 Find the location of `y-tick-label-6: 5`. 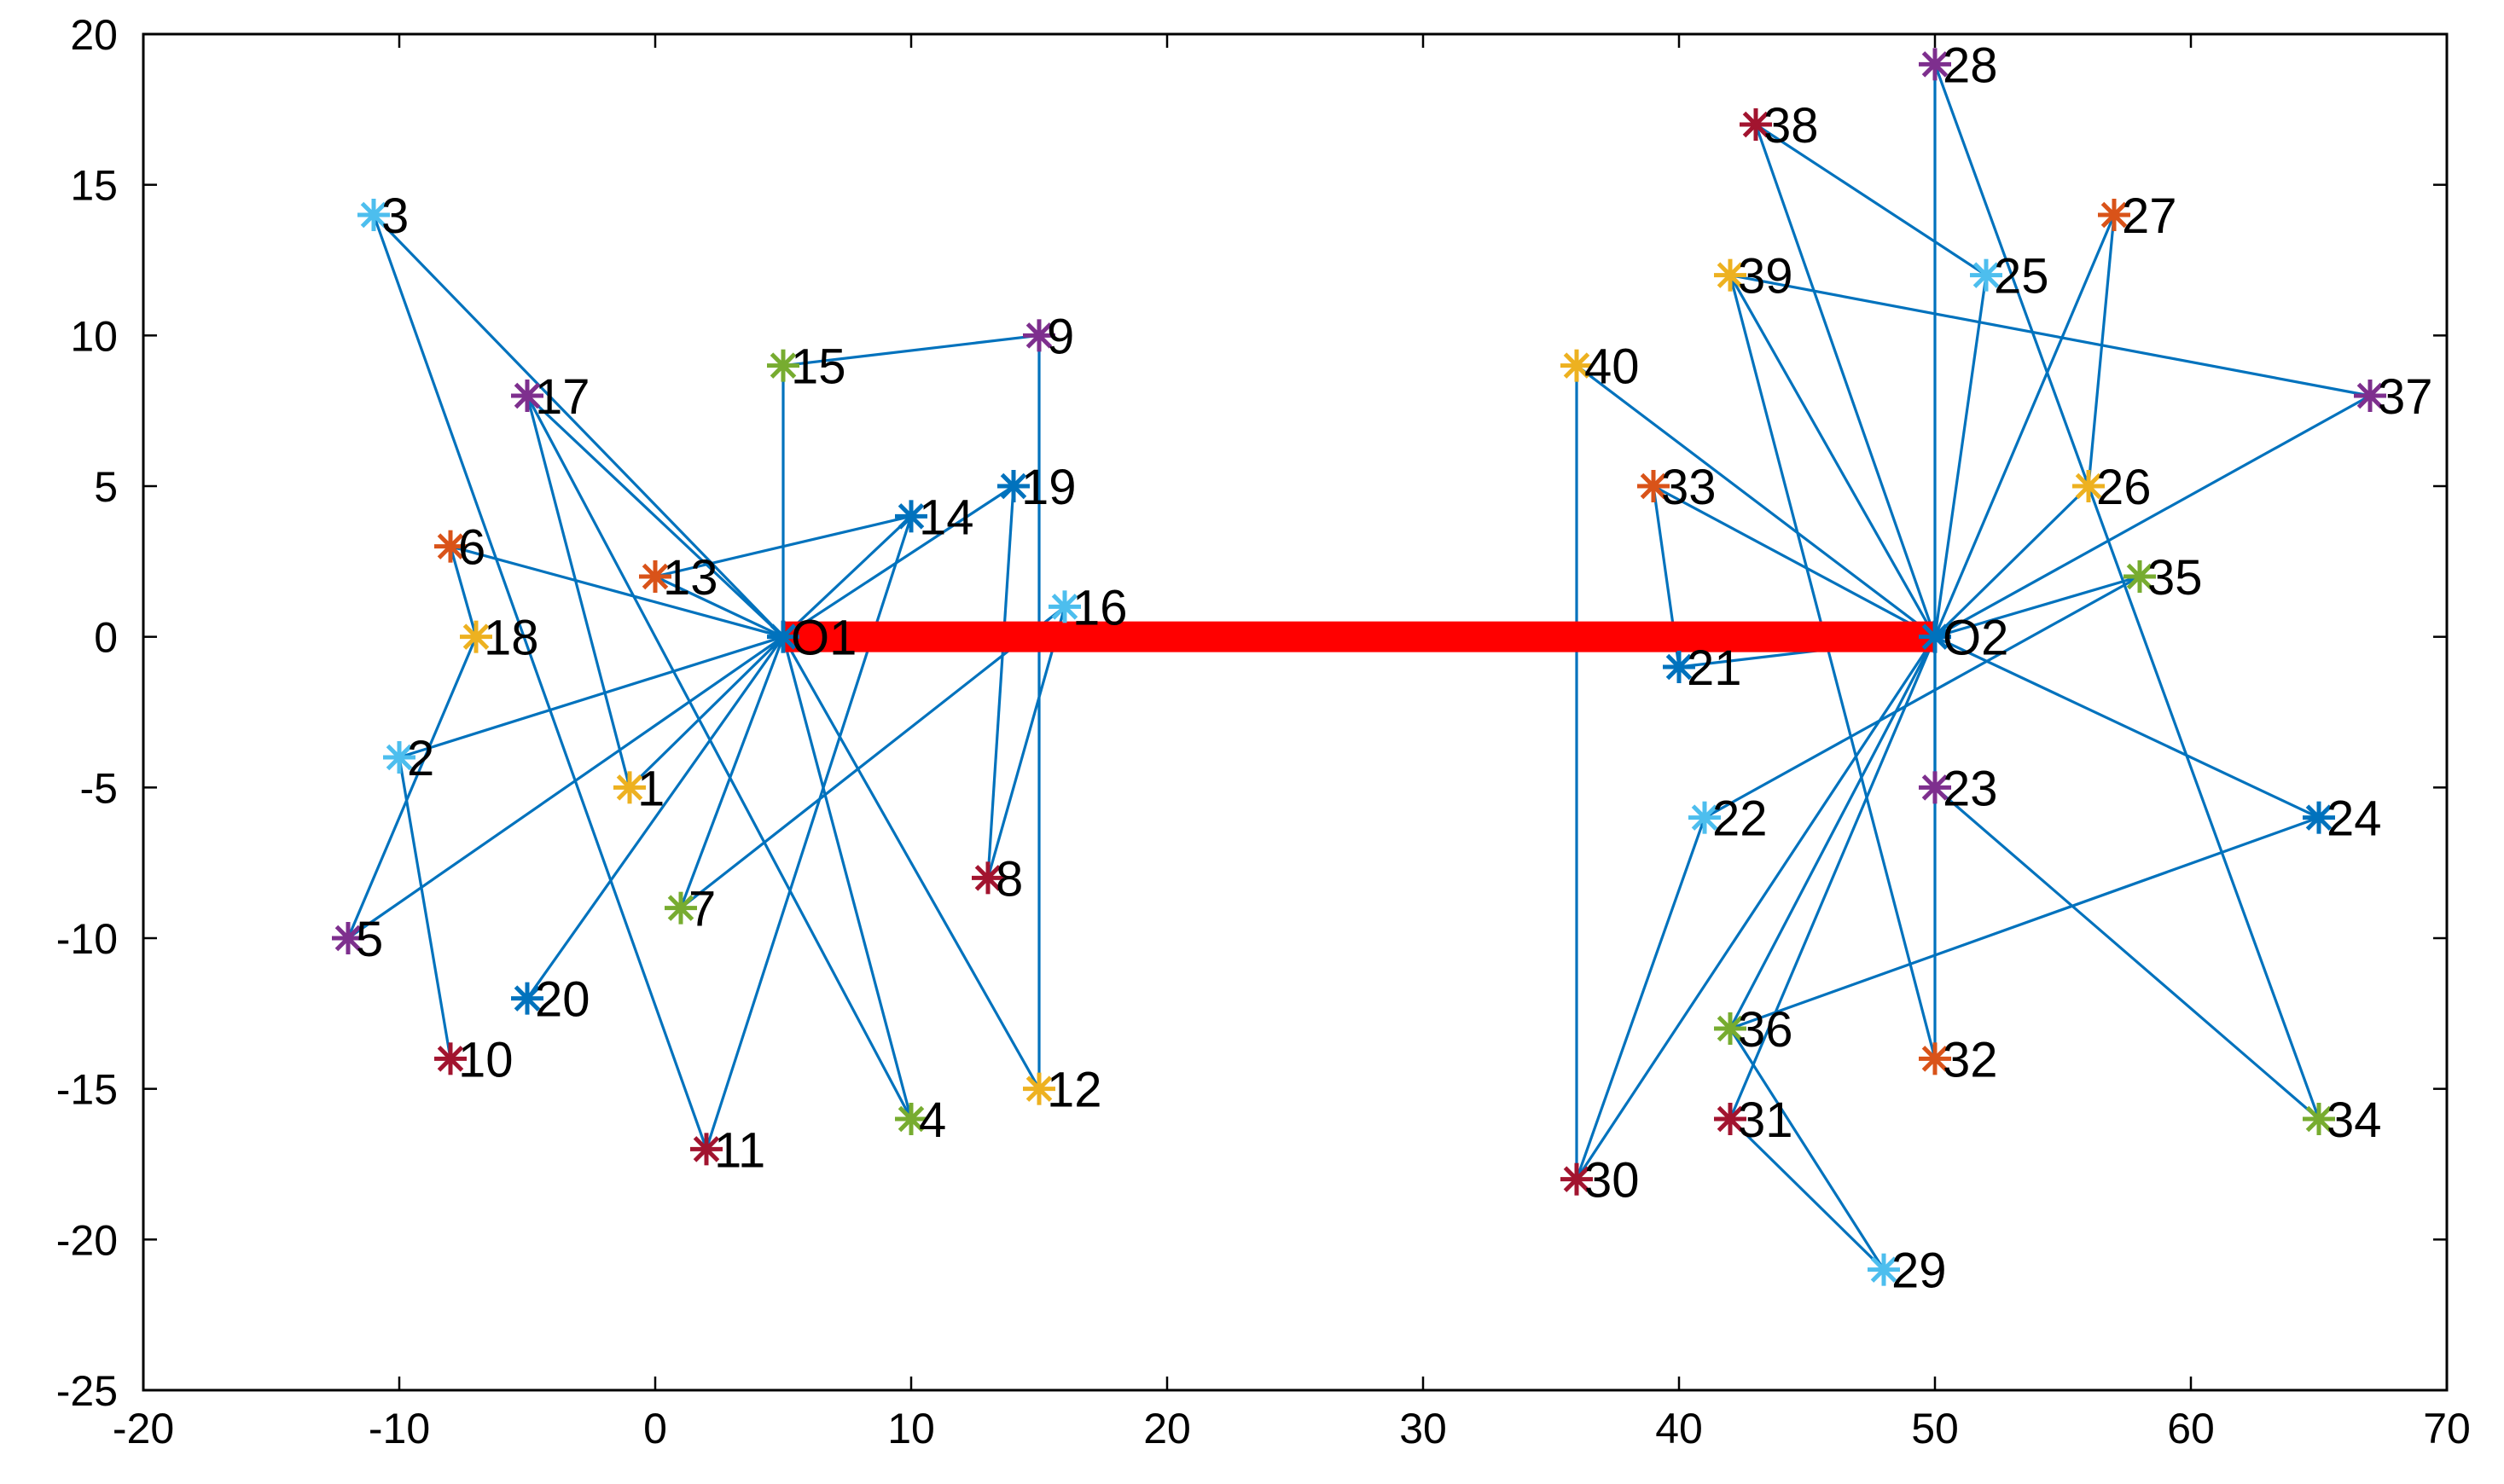

y-tick-label-6: 5 is located at coordinates (106, 487).